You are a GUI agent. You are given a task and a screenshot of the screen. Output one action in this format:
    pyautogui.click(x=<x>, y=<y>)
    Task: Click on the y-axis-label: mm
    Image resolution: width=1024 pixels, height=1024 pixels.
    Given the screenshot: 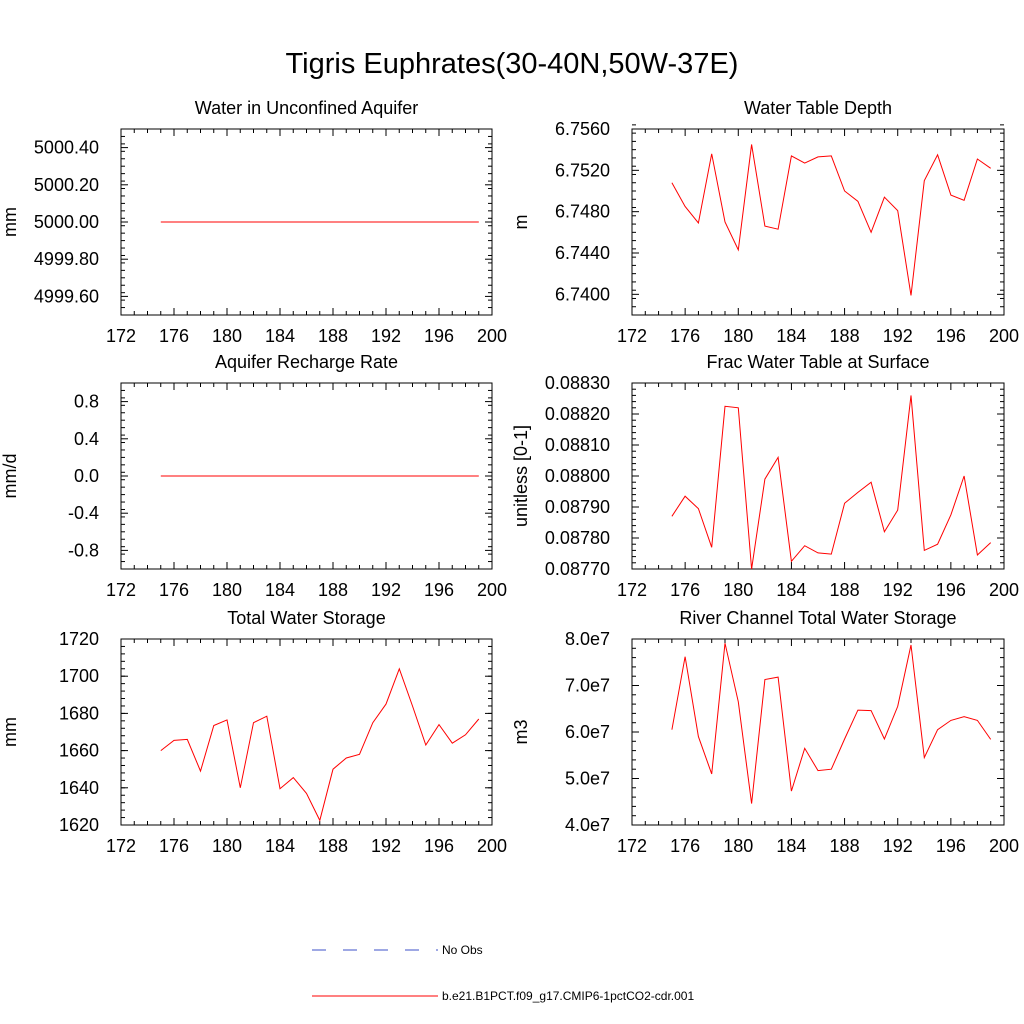 What is the action you would take?
    pyautogui.click(x=10, y=732)
    